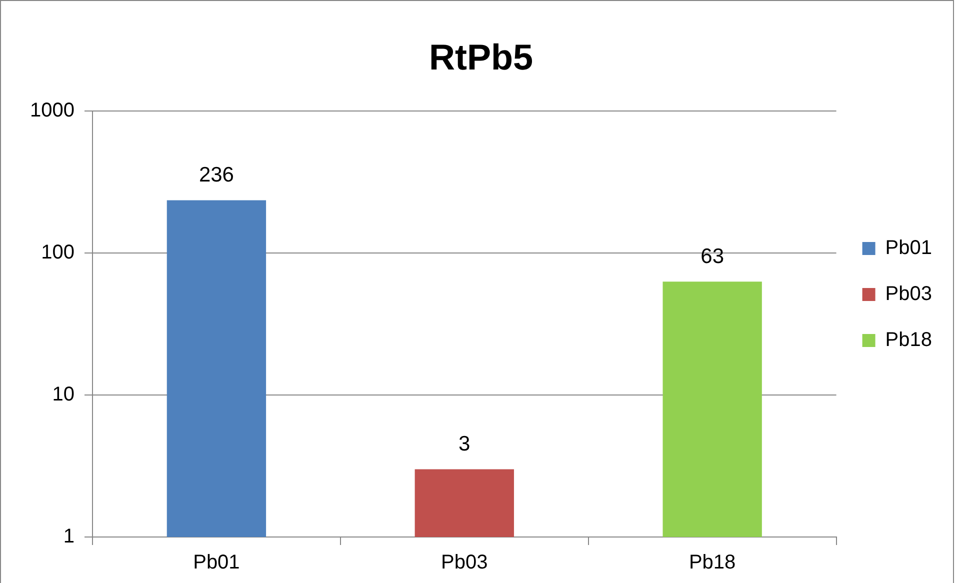 This screenshot has height=583, width=956. Describe the element at coordinates (52, 111) in the screenshot. I see `y-tick-label: 1000` at that location.